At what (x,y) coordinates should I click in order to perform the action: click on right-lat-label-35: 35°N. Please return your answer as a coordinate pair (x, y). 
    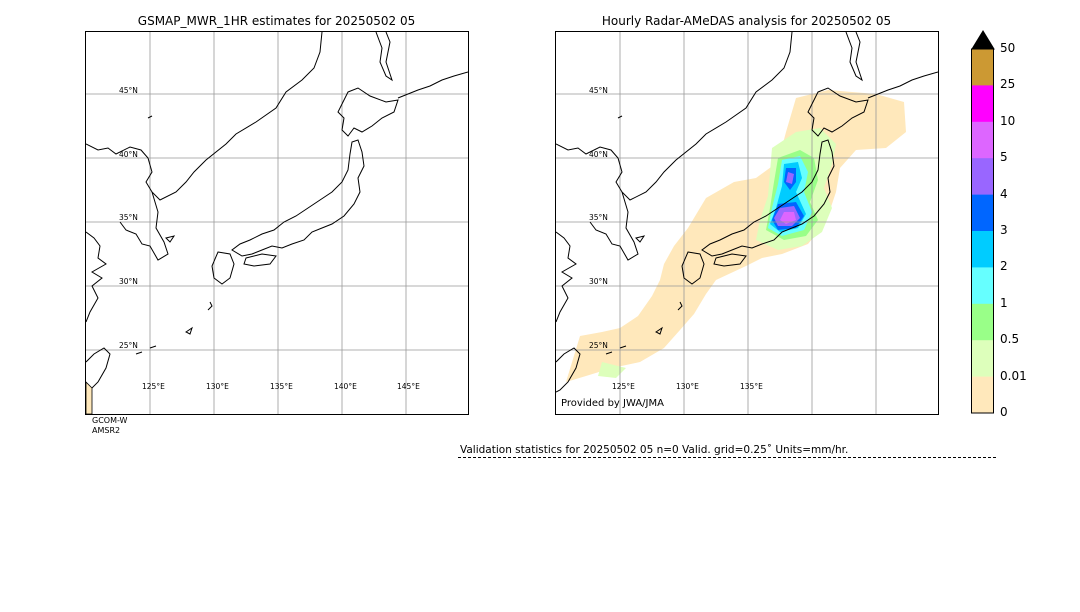
    Looking at the image, I should click on (598, 217).